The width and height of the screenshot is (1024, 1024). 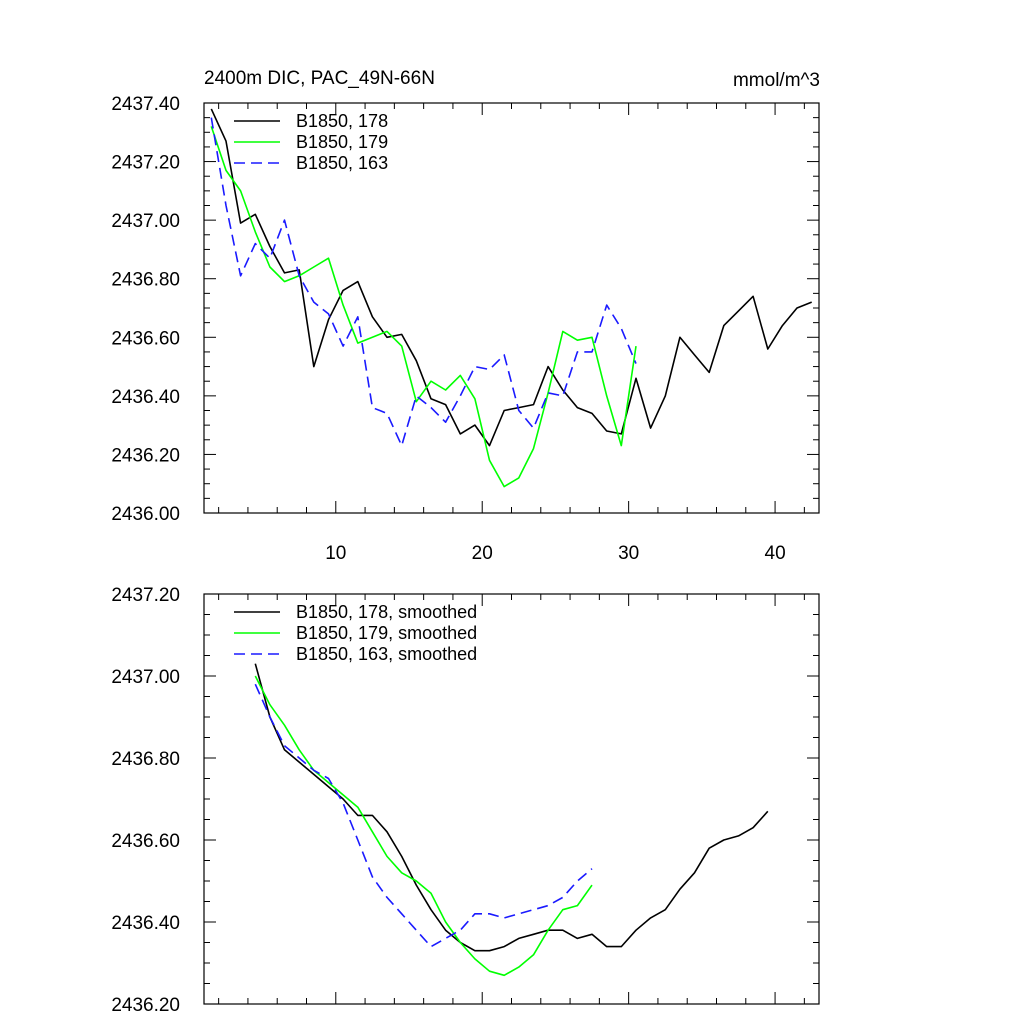 What do you see at coordinates (145, 221) in the screenshot?
I see `top-ytick-label: 2437.00` at bounding box center [145, 221].